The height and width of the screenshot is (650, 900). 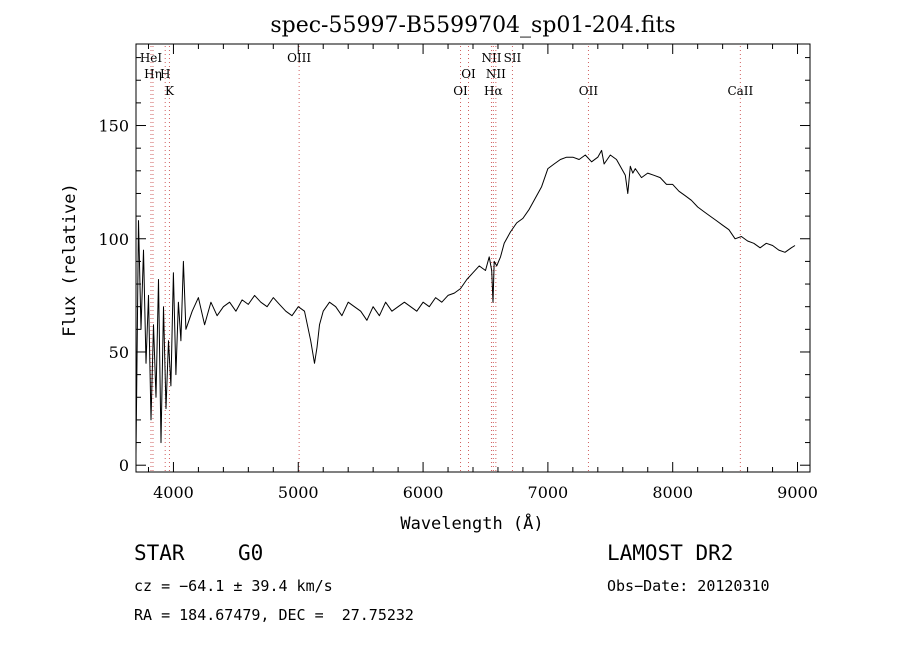 What do you see at coordinates (688, 586) in the screenshot?
I see `obs-date: Obs−Date: 20120310` at bounding box center [688, 586].